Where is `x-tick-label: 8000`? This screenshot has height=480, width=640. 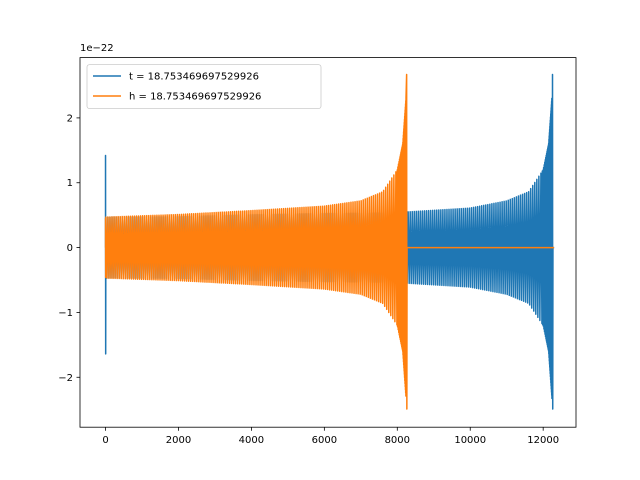 x-tick-label: 8000 is located at coordinates (397, 440).